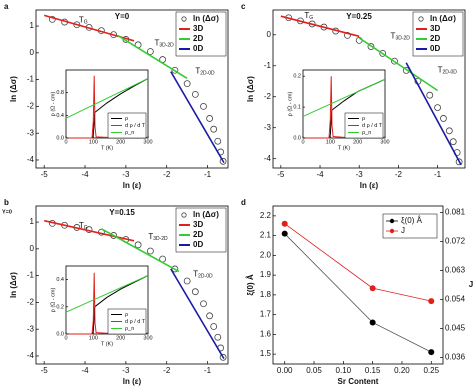 The width and height of the screenshot is (474, 392). What do you see at coordinates (6, 6) in the screenshot?
I see `panel-label: a` at bounding box center [6, 6].